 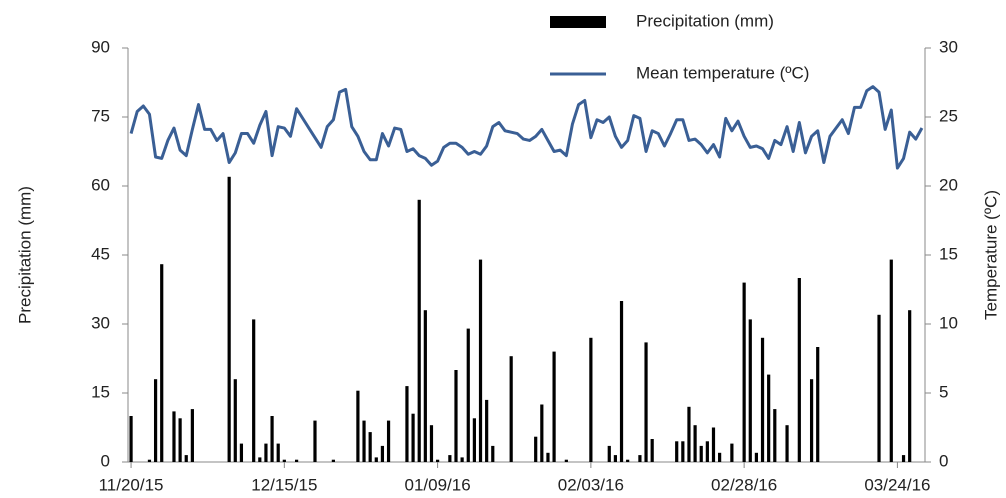 I want to click on legend-label: Mean temperature (ºC), so click(x=722, y=72).